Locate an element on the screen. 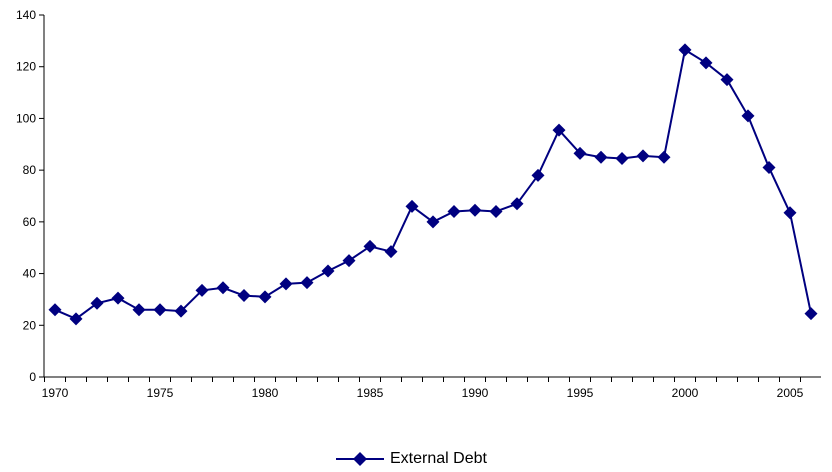 The height and width of the screenshot is (472, 832). y-tick-label: 0 is located at coordinates (32, 377).